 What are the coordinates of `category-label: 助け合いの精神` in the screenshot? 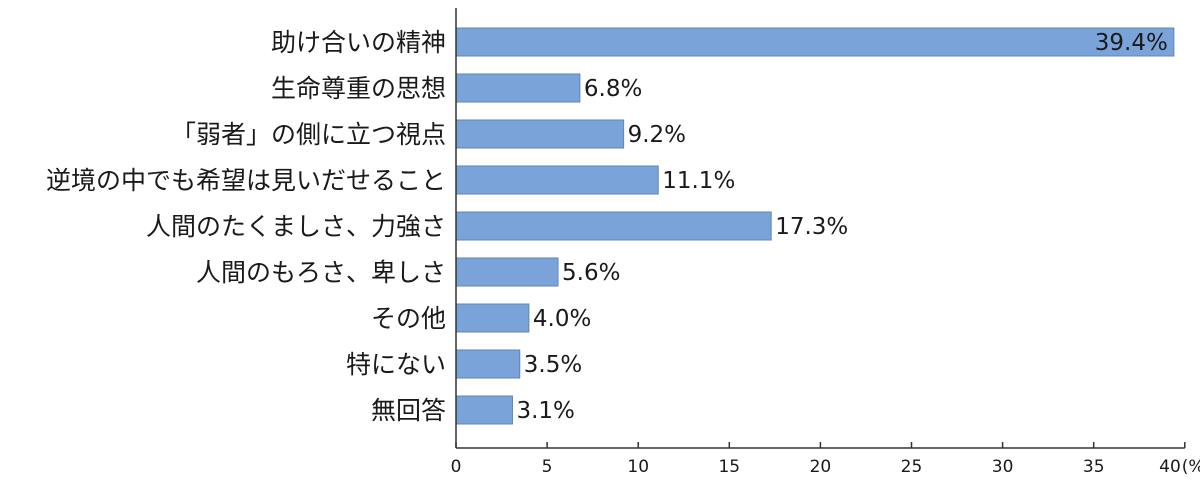 It's located at (358, 42).